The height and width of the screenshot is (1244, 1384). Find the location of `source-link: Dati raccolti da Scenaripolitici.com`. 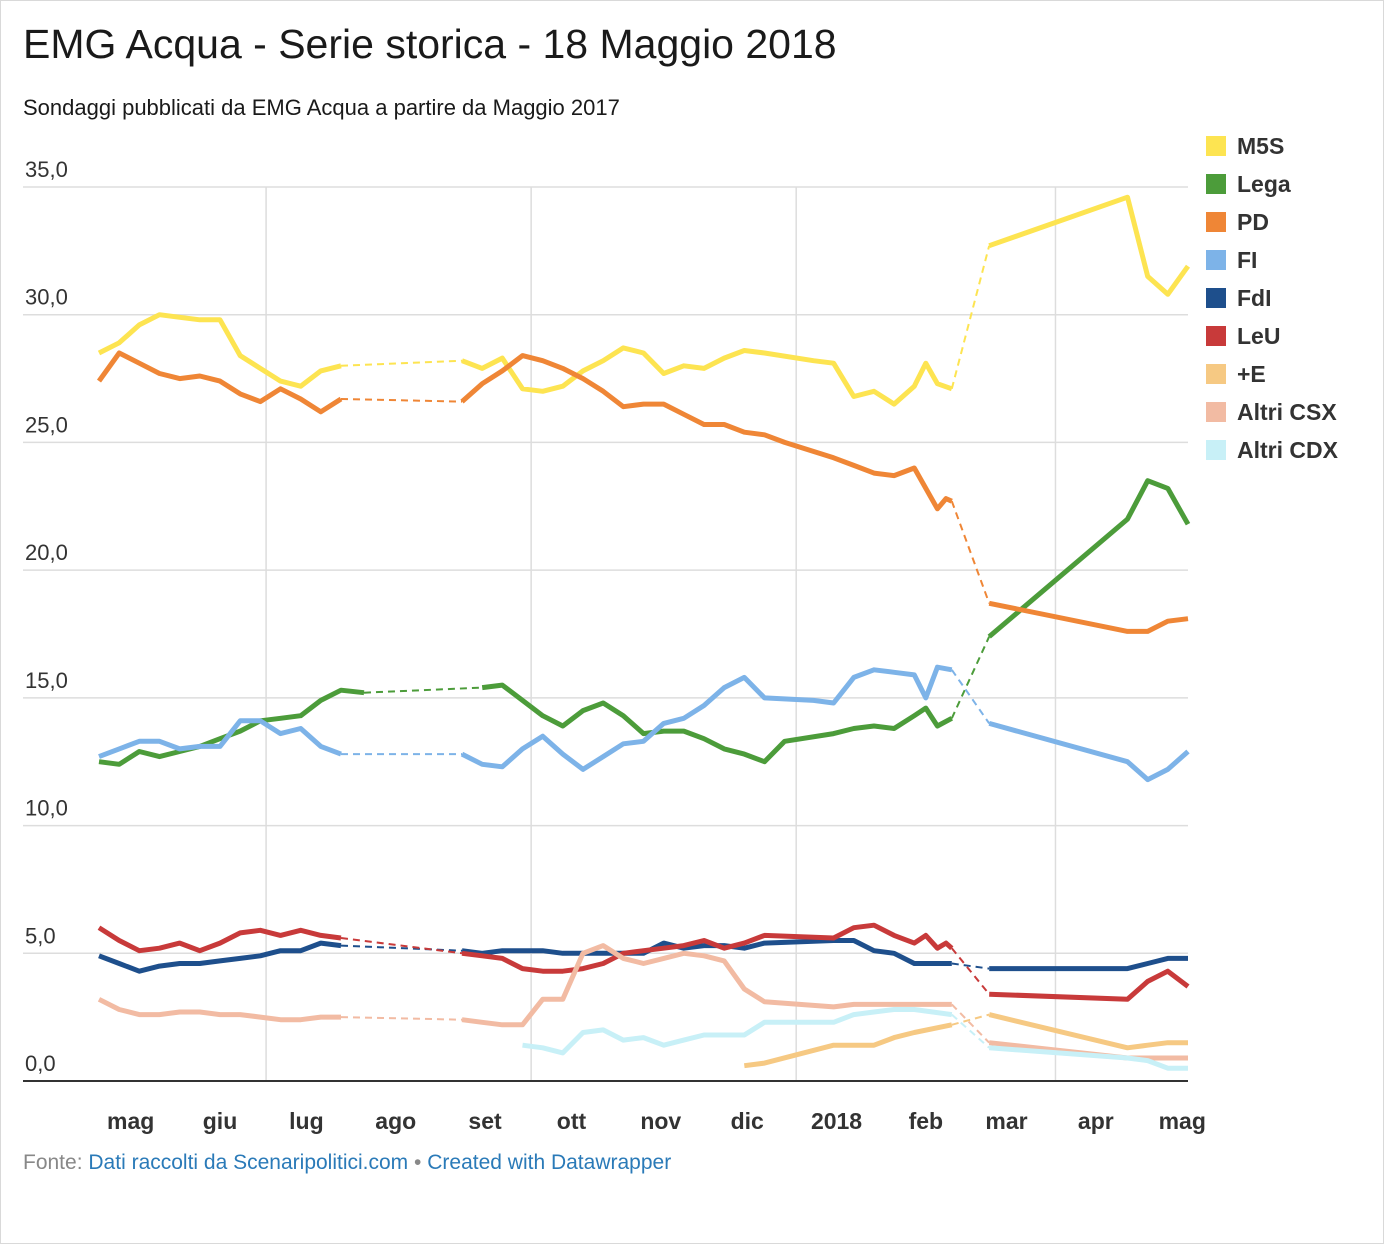

source-link: Dati raccolti da Scenaripolitici.com is located at coordinates (248, 1162).